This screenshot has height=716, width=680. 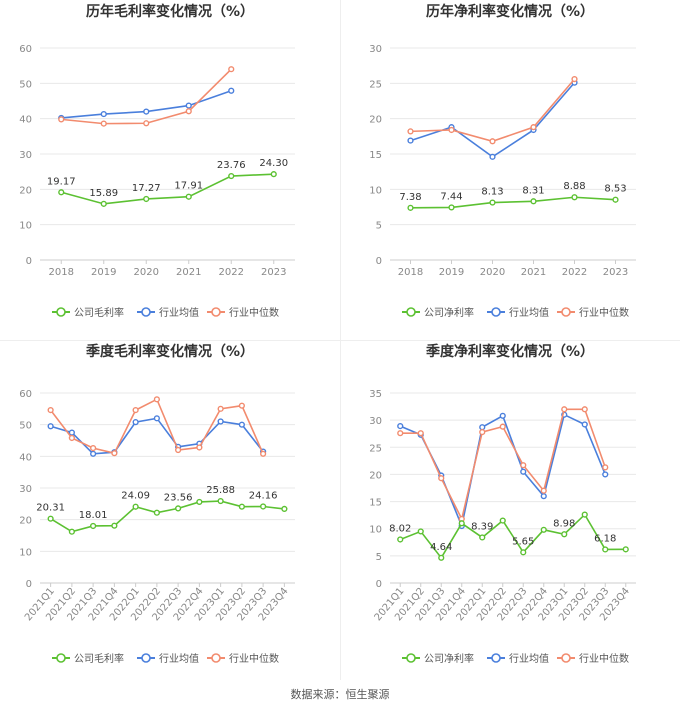 What do you see at coordinates (220, 490) in the screenshot?
I see `data-label: 25.88` at bounding box center [220, 490].